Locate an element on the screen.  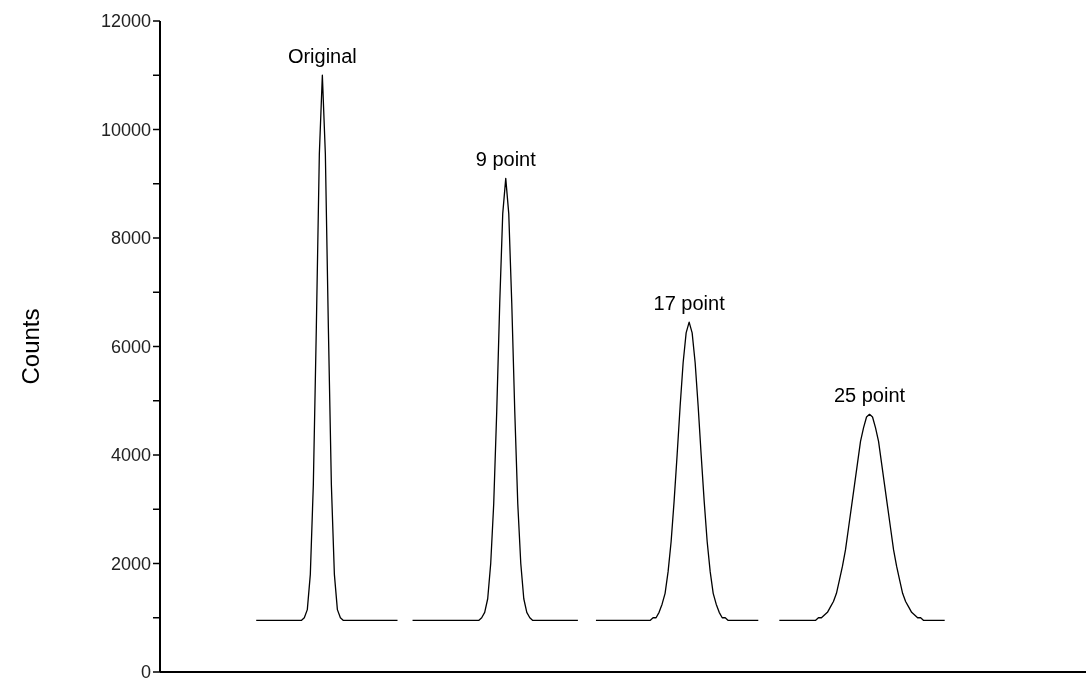
series-label: 17 point is located at coordinates (689, 303).